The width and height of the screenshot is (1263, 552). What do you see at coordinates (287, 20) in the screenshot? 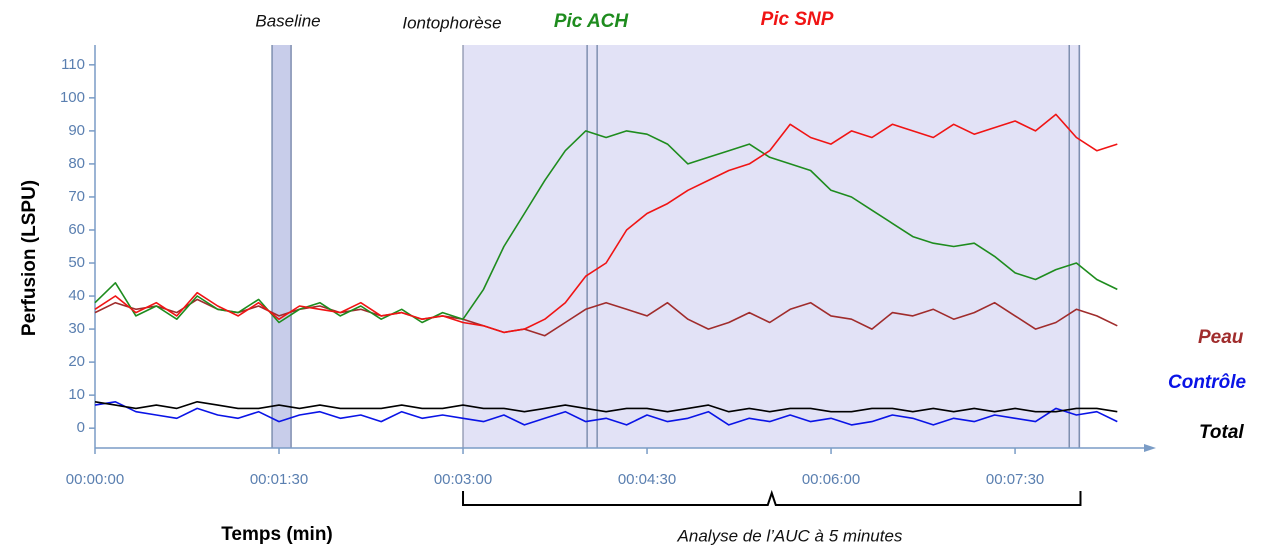
I see `annotation: Baseline` at bounding box center [287, 20].